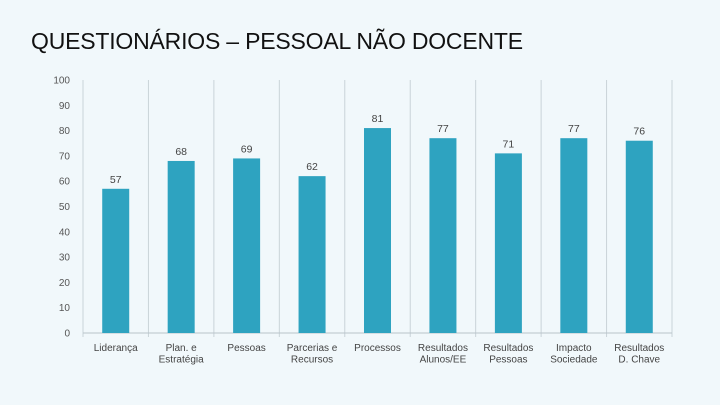 The image size is (720, 405). I want to click on data-label: 71, so click(509, 144).